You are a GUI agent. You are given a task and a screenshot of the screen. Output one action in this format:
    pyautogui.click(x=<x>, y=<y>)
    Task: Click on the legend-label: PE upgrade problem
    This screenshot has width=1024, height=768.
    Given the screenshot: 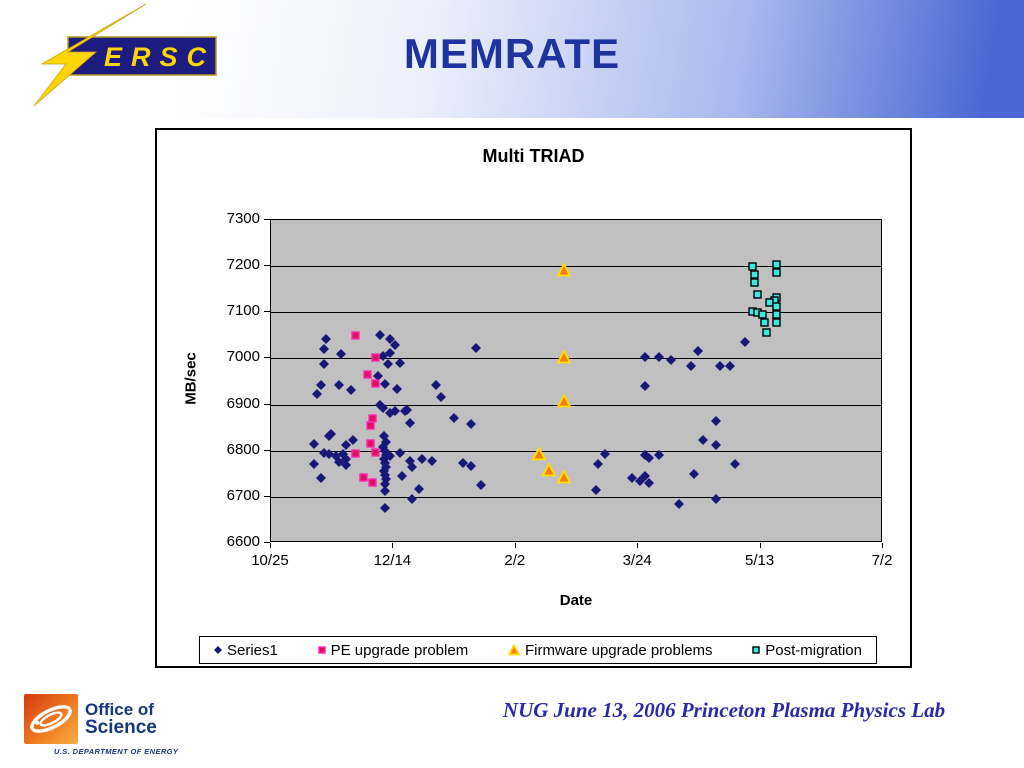 What is the action you would take?
    pyautogui.click(x=399, y=650)
    